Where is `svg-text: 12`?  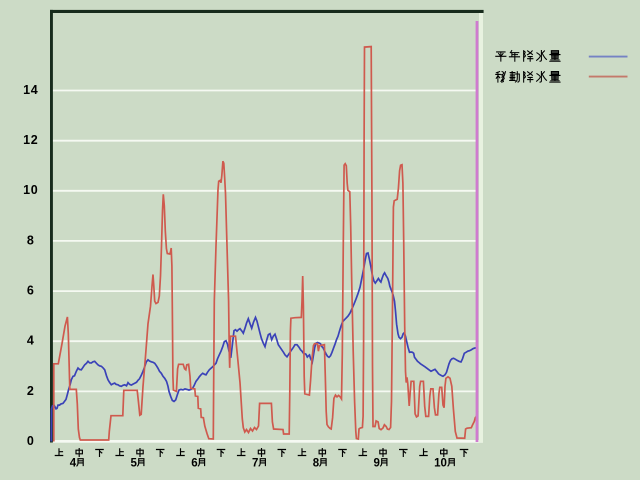 svg-text: 12 is located at coordinates (30, 140).